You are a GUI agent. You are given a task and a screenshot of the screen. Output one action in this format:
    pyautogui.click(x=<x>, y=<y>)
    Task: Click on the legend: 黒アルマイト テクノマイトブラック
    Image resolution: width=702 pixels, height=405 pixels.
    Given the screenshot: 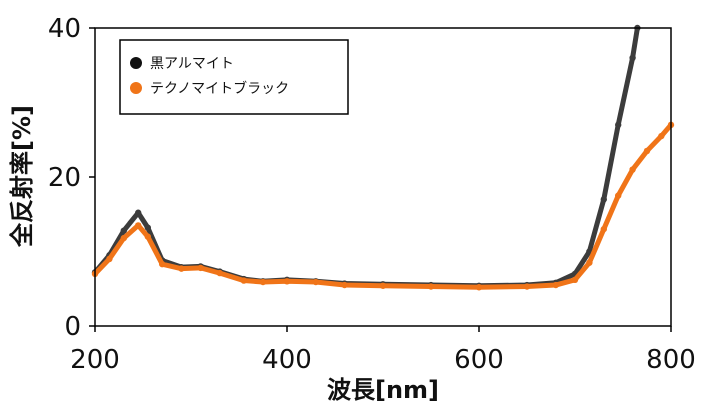 What is the action you would take?
    pyautogui.click(x=234, y=77)
    